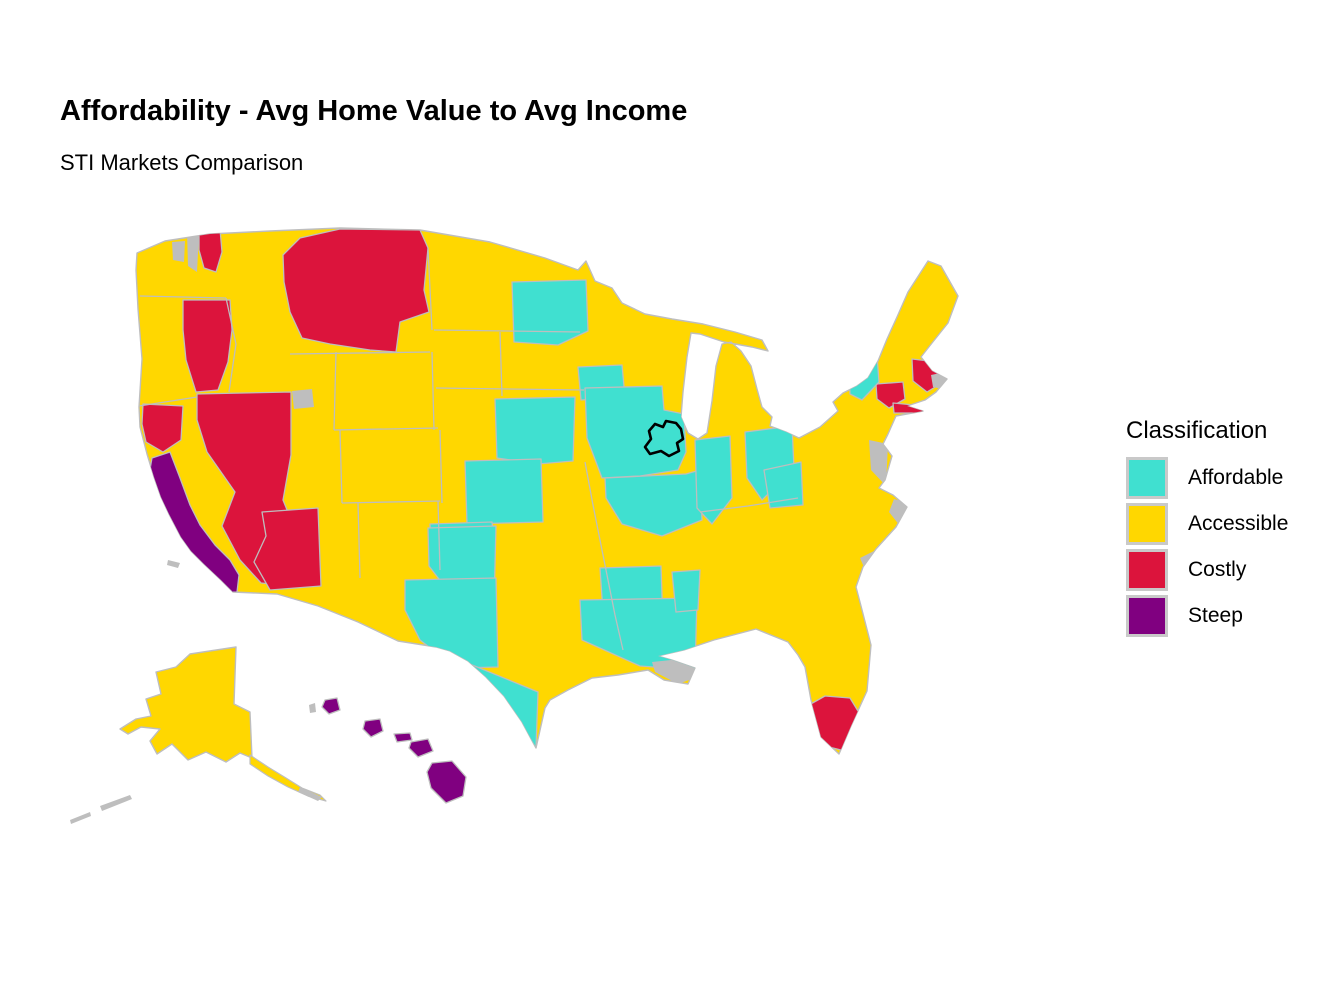 Image resolution: width=1344 pixels, height=1008 pixels. What do you see at coordinates (310, 794) in the screenshot?
I see `gray-patch-alaska-panhandle-fringe` at bounding box center [310, 794].